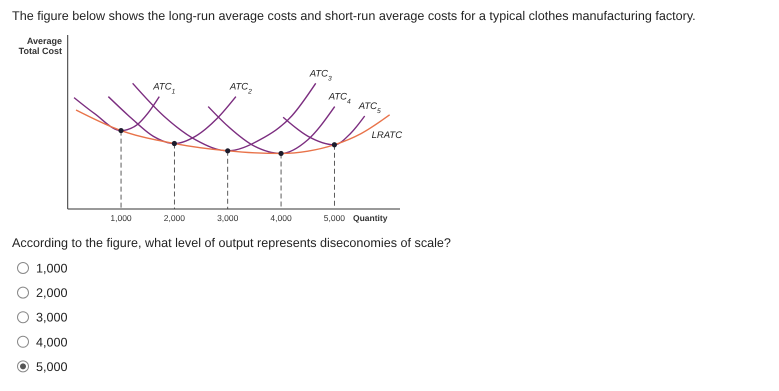  What do you see at coordinates (231, 243) in the screenshot?
I see `text: According to the figure, what level of output represents diseconomies of scale?` at bounding box center [231, 243].